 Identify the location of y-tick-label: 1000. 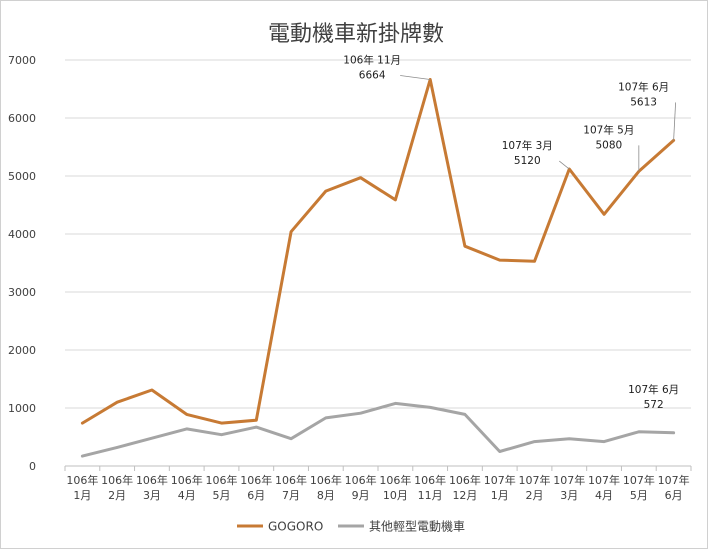
(22, 408).